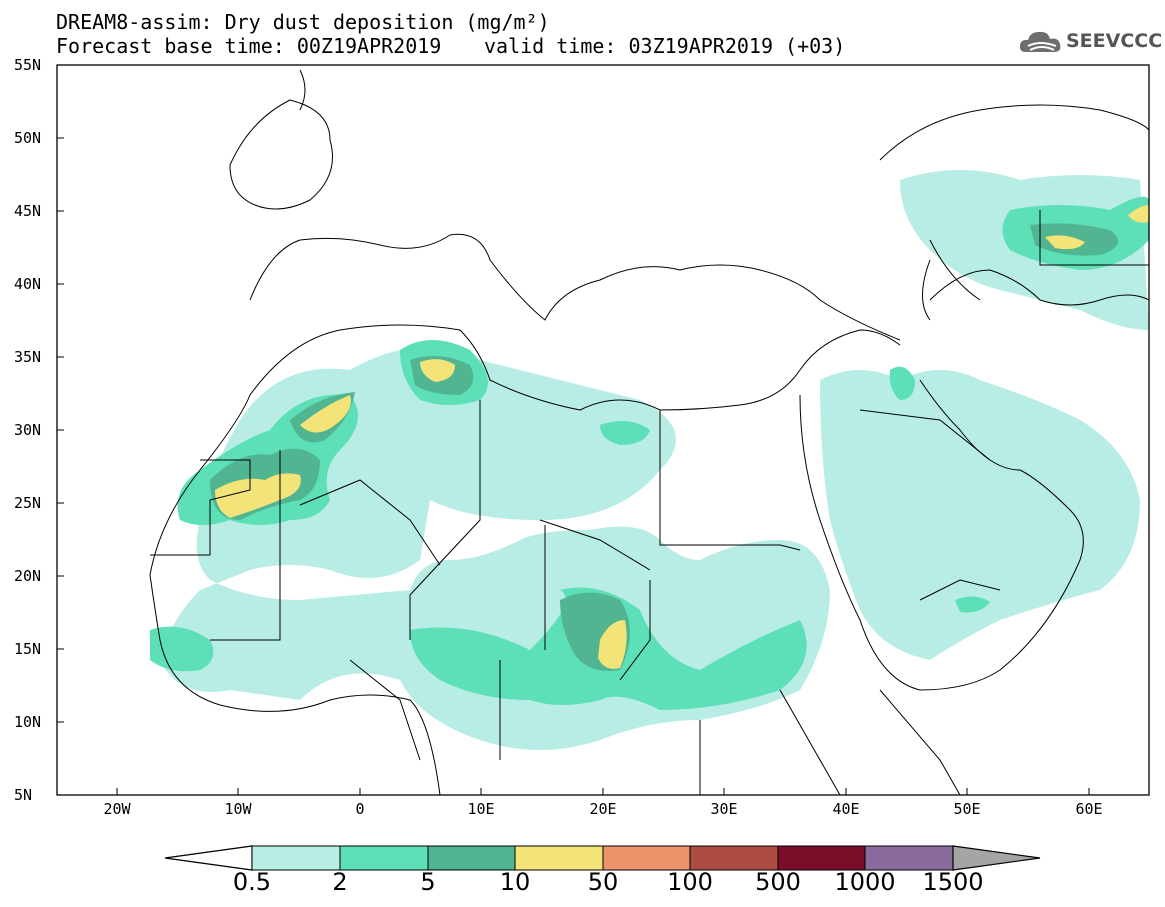 The height and width of the screenshot is (907, 1165). Describe the element at coordinates (724, 809) in the screenshot. I see `lon-label-30e: 30E` at that location.